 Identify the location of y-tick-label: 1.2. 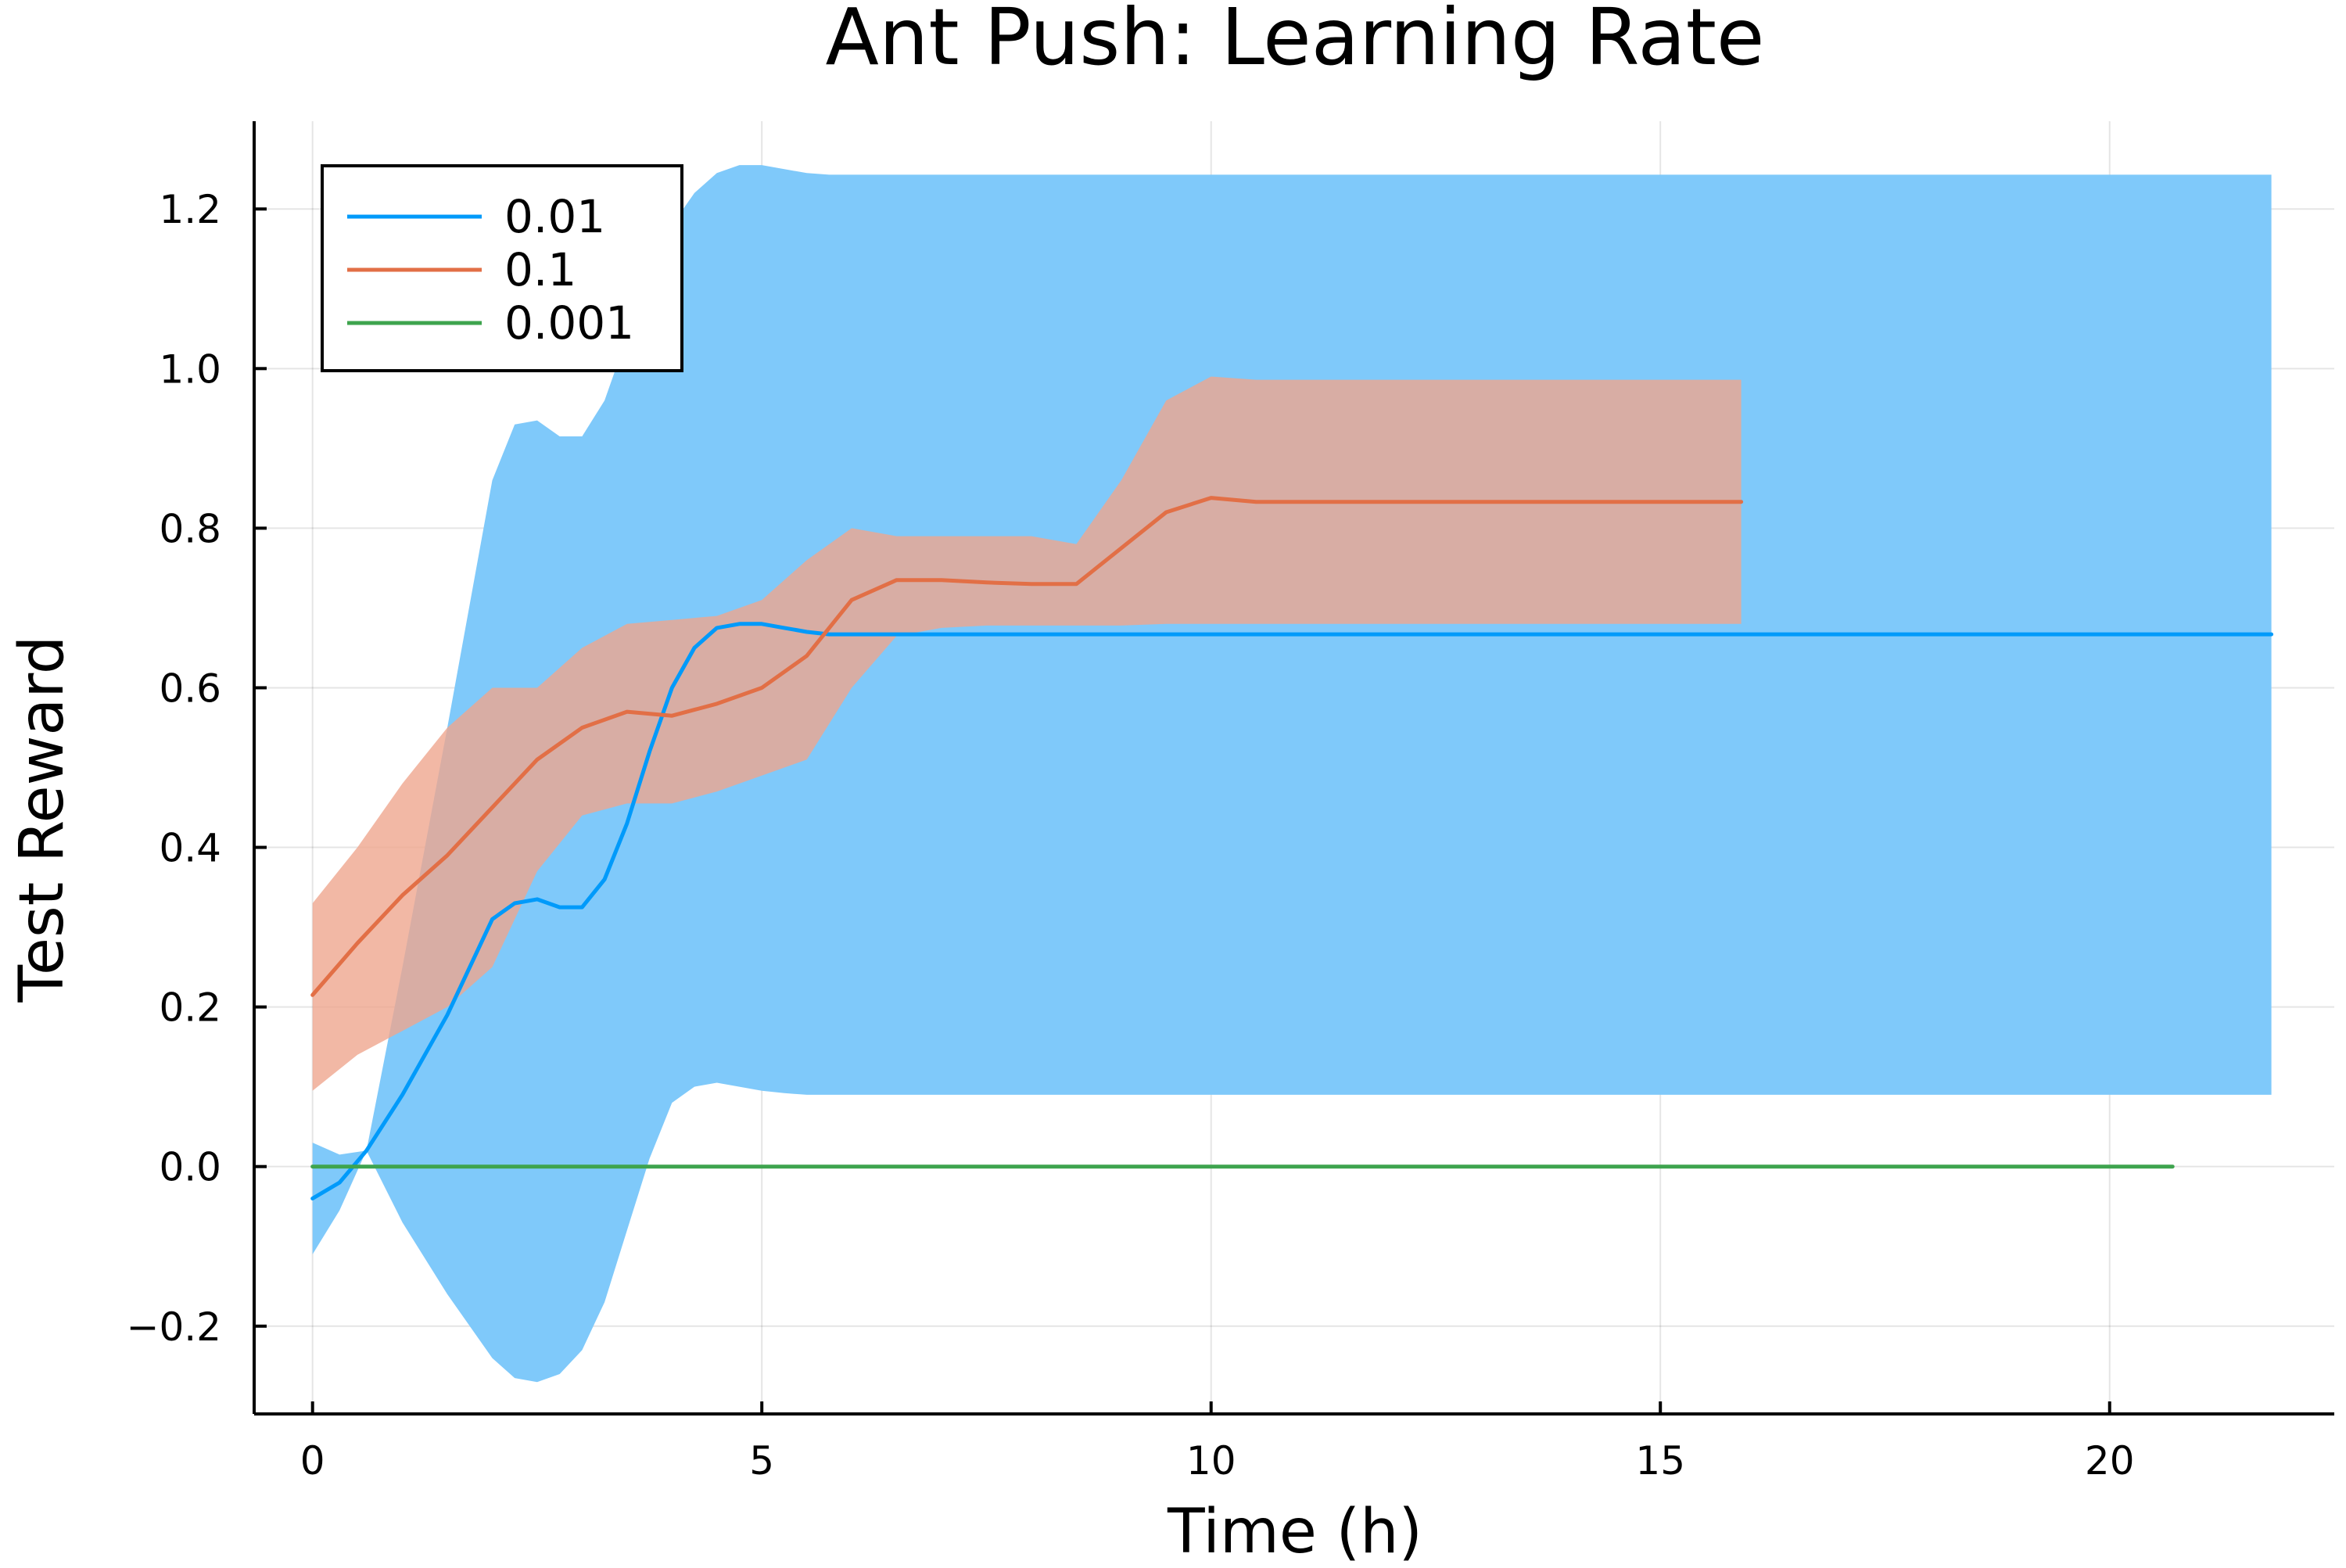
(190, 209).